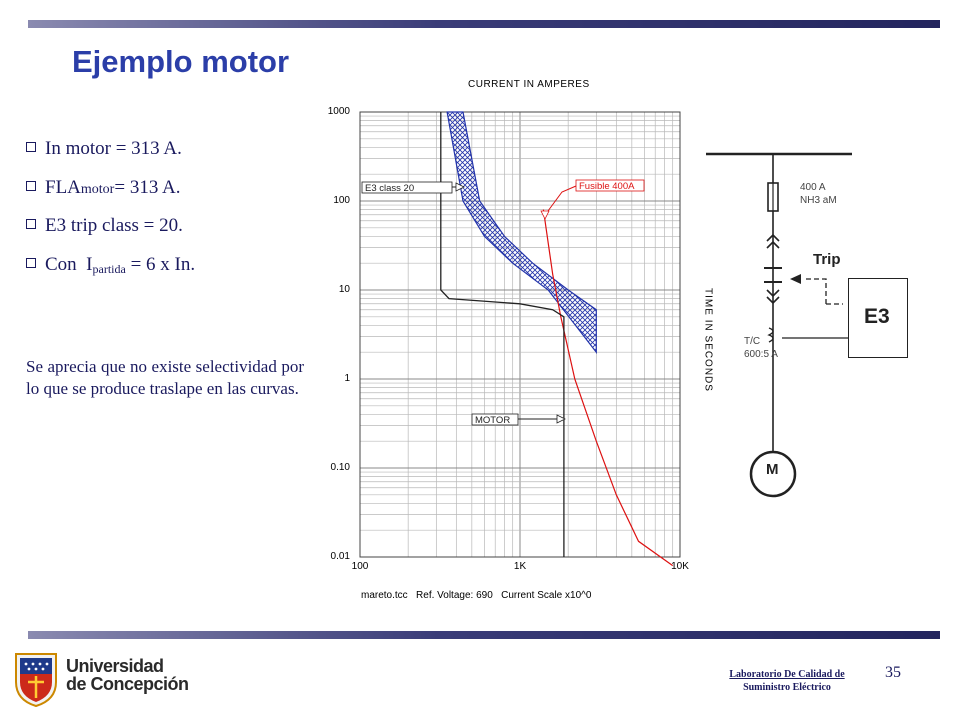  What do you see at coordinates (181, 61) in the screenshot?
I see `slide-title: Ejemplo motor` at bounding box center [181, 61].